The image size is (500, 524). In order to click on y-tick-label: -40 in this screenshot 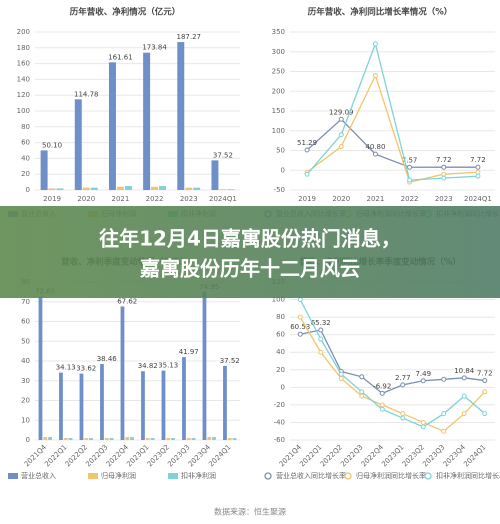, I will do `click(279, 422)`.